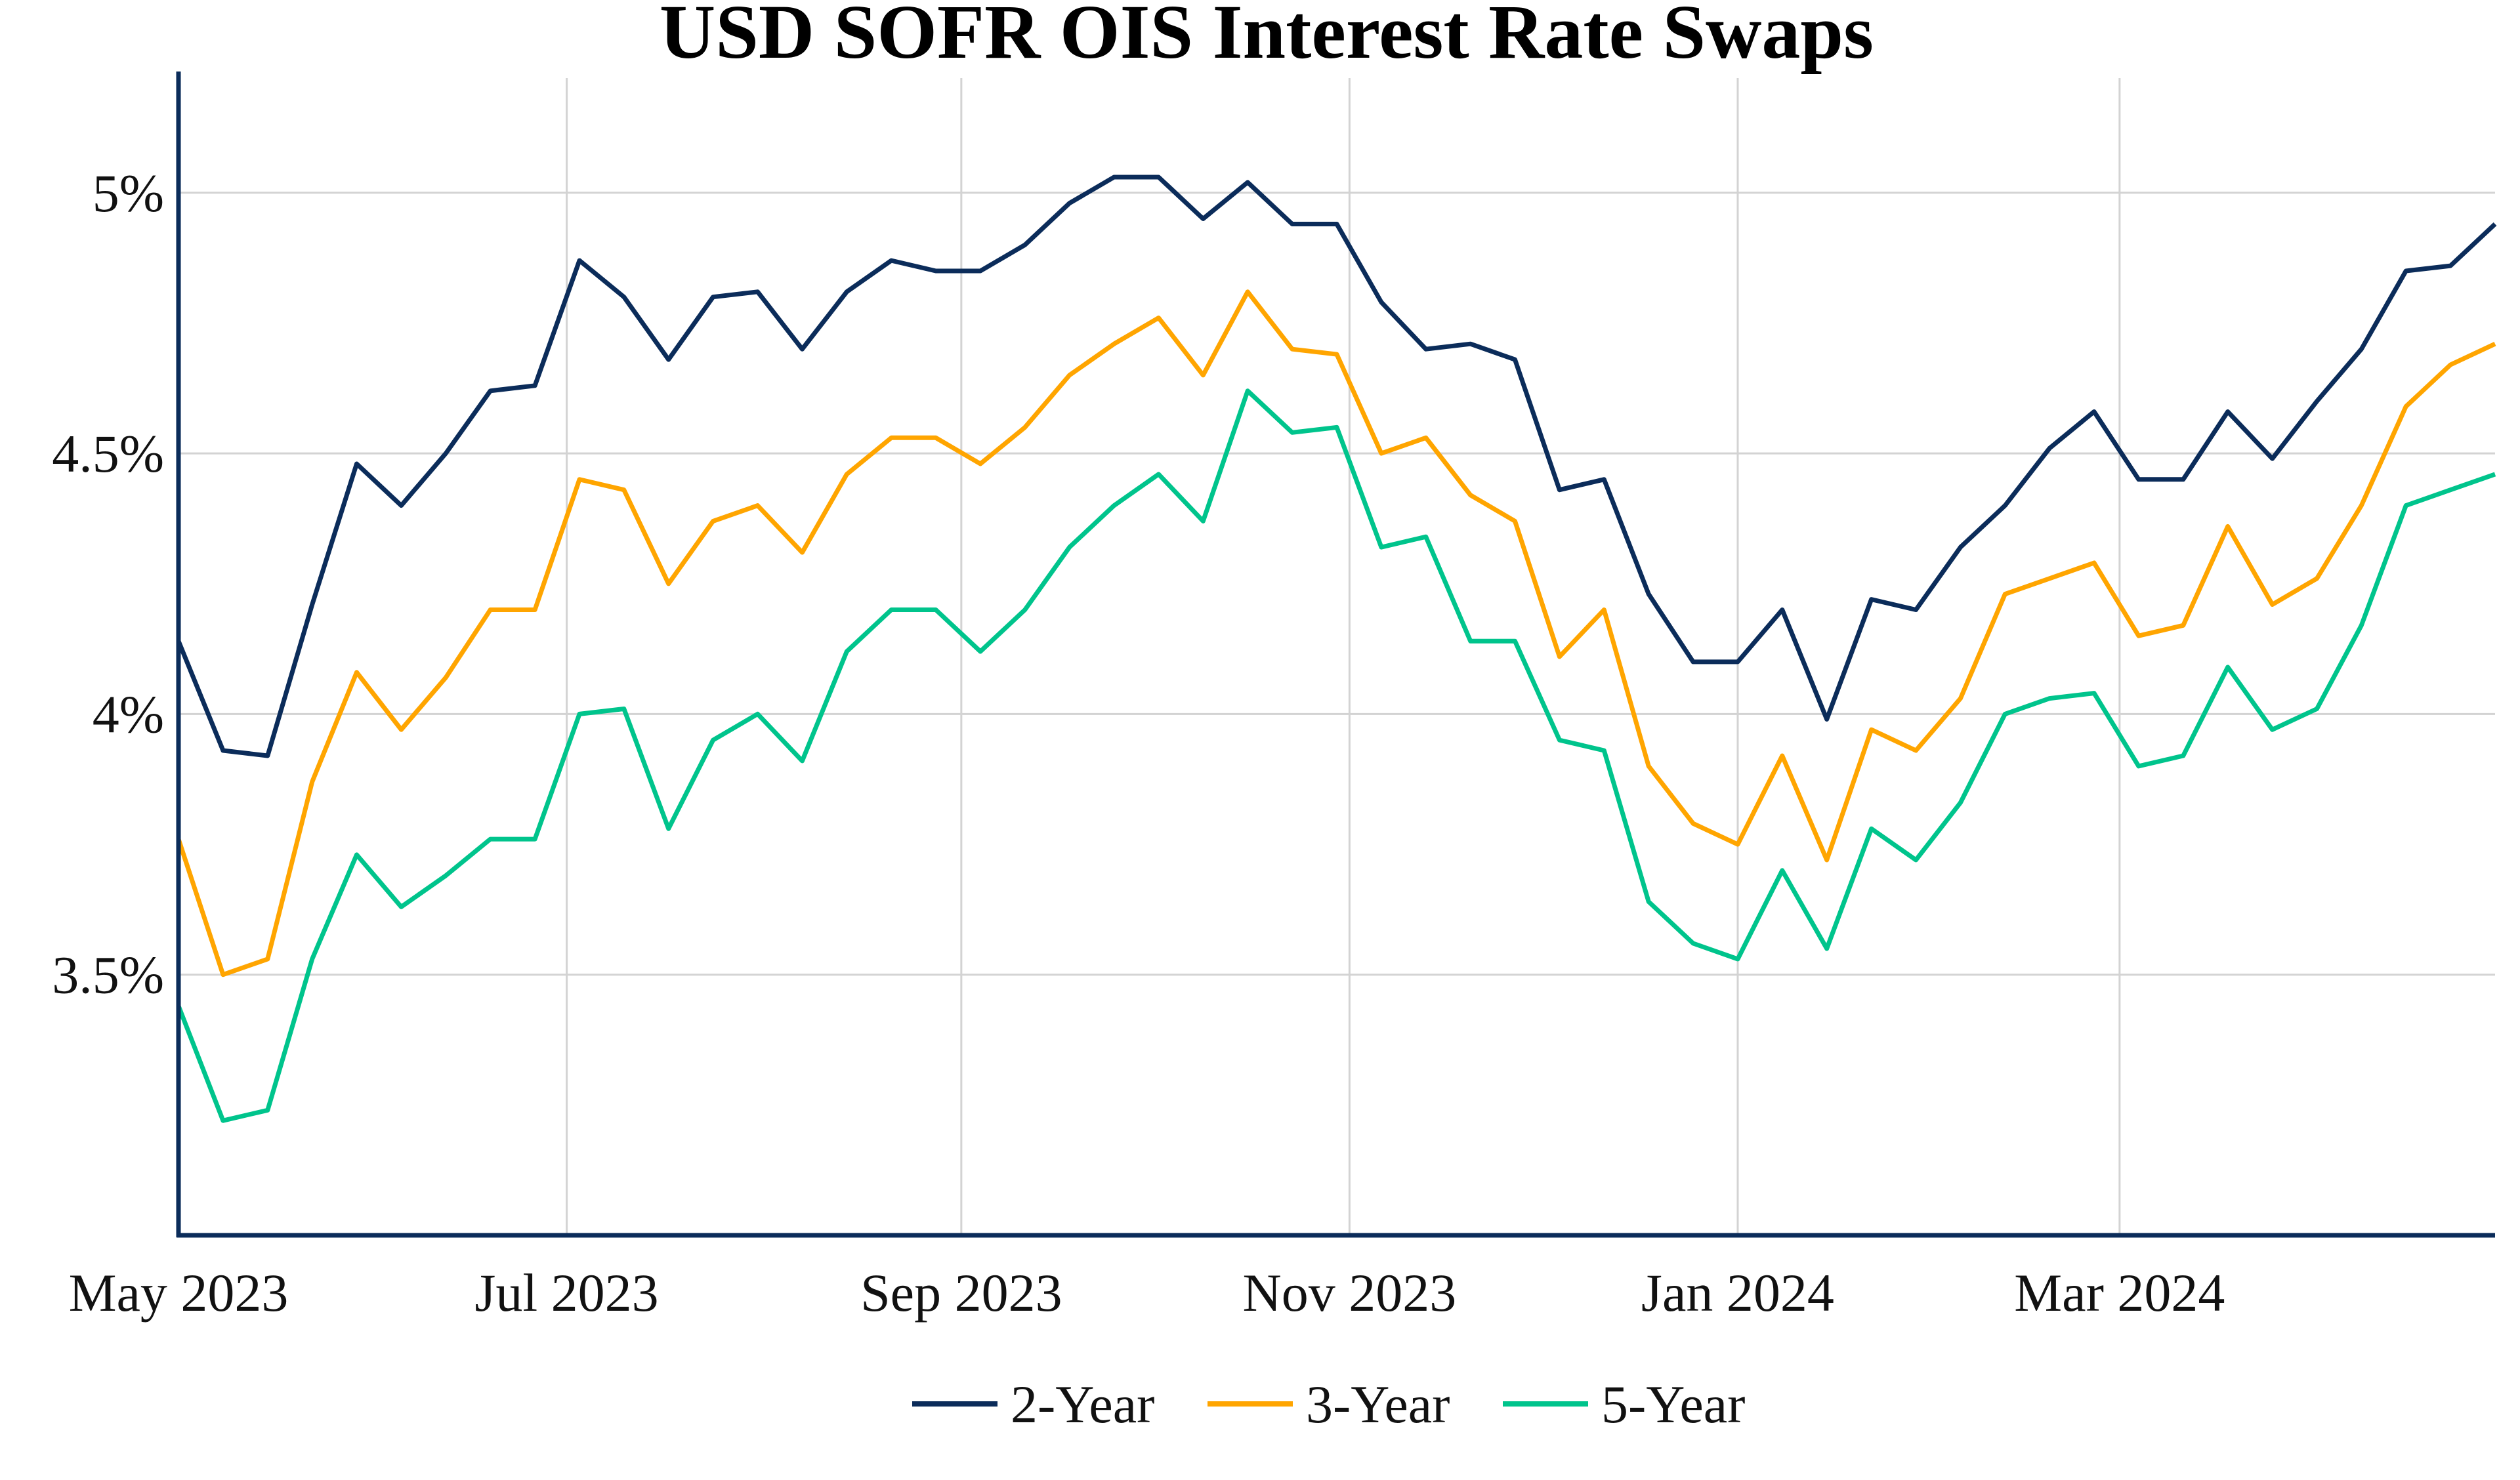 This screenshot has height=1480, width=2520. What do you see at coordinates (1082, 1404) in the screenshot?
I see `legend-label: 2-Year` at bounding box center [1082, 1404].